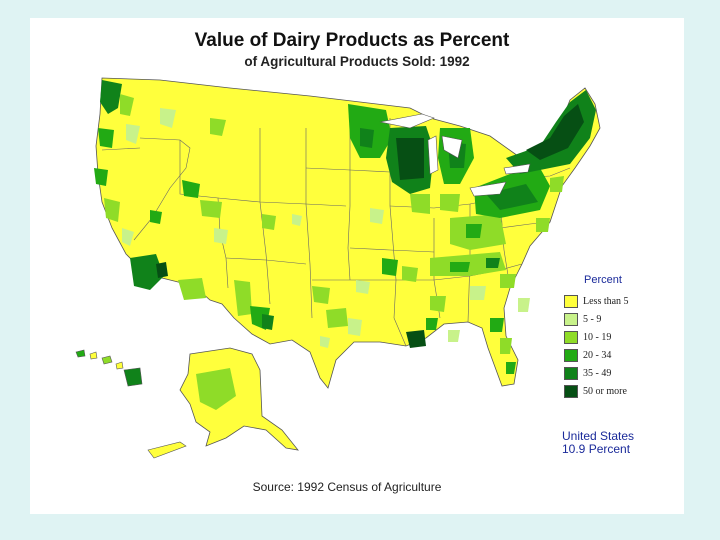  I want to click on legend-label: 35 - 49, so click(597, 373).